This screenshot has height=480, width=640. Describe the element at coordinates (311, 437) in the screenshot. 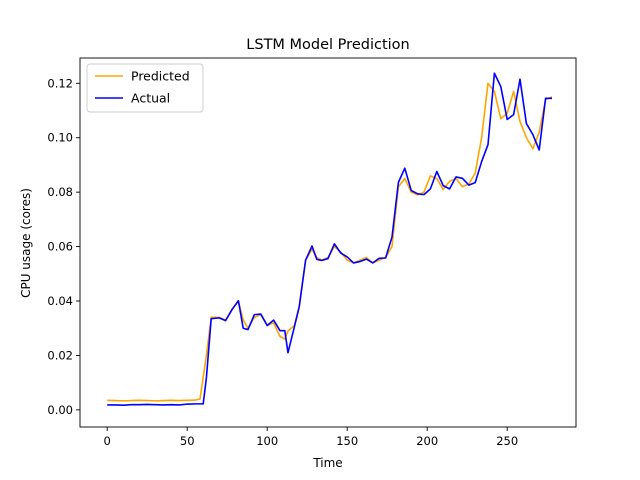

I see `x-axis: 0 50 100 150 200 250` at that location.